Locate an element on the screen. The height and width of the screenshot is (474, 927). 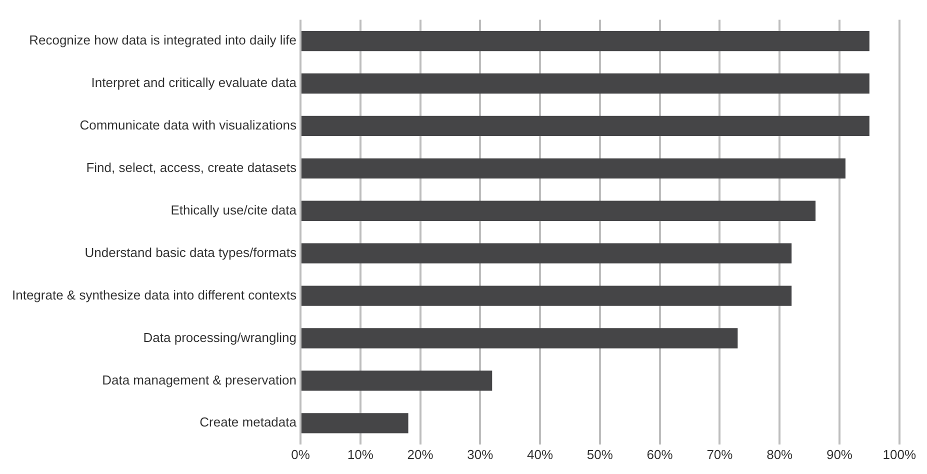
x-tick-label: 0% is located at coordinates (300, 454).